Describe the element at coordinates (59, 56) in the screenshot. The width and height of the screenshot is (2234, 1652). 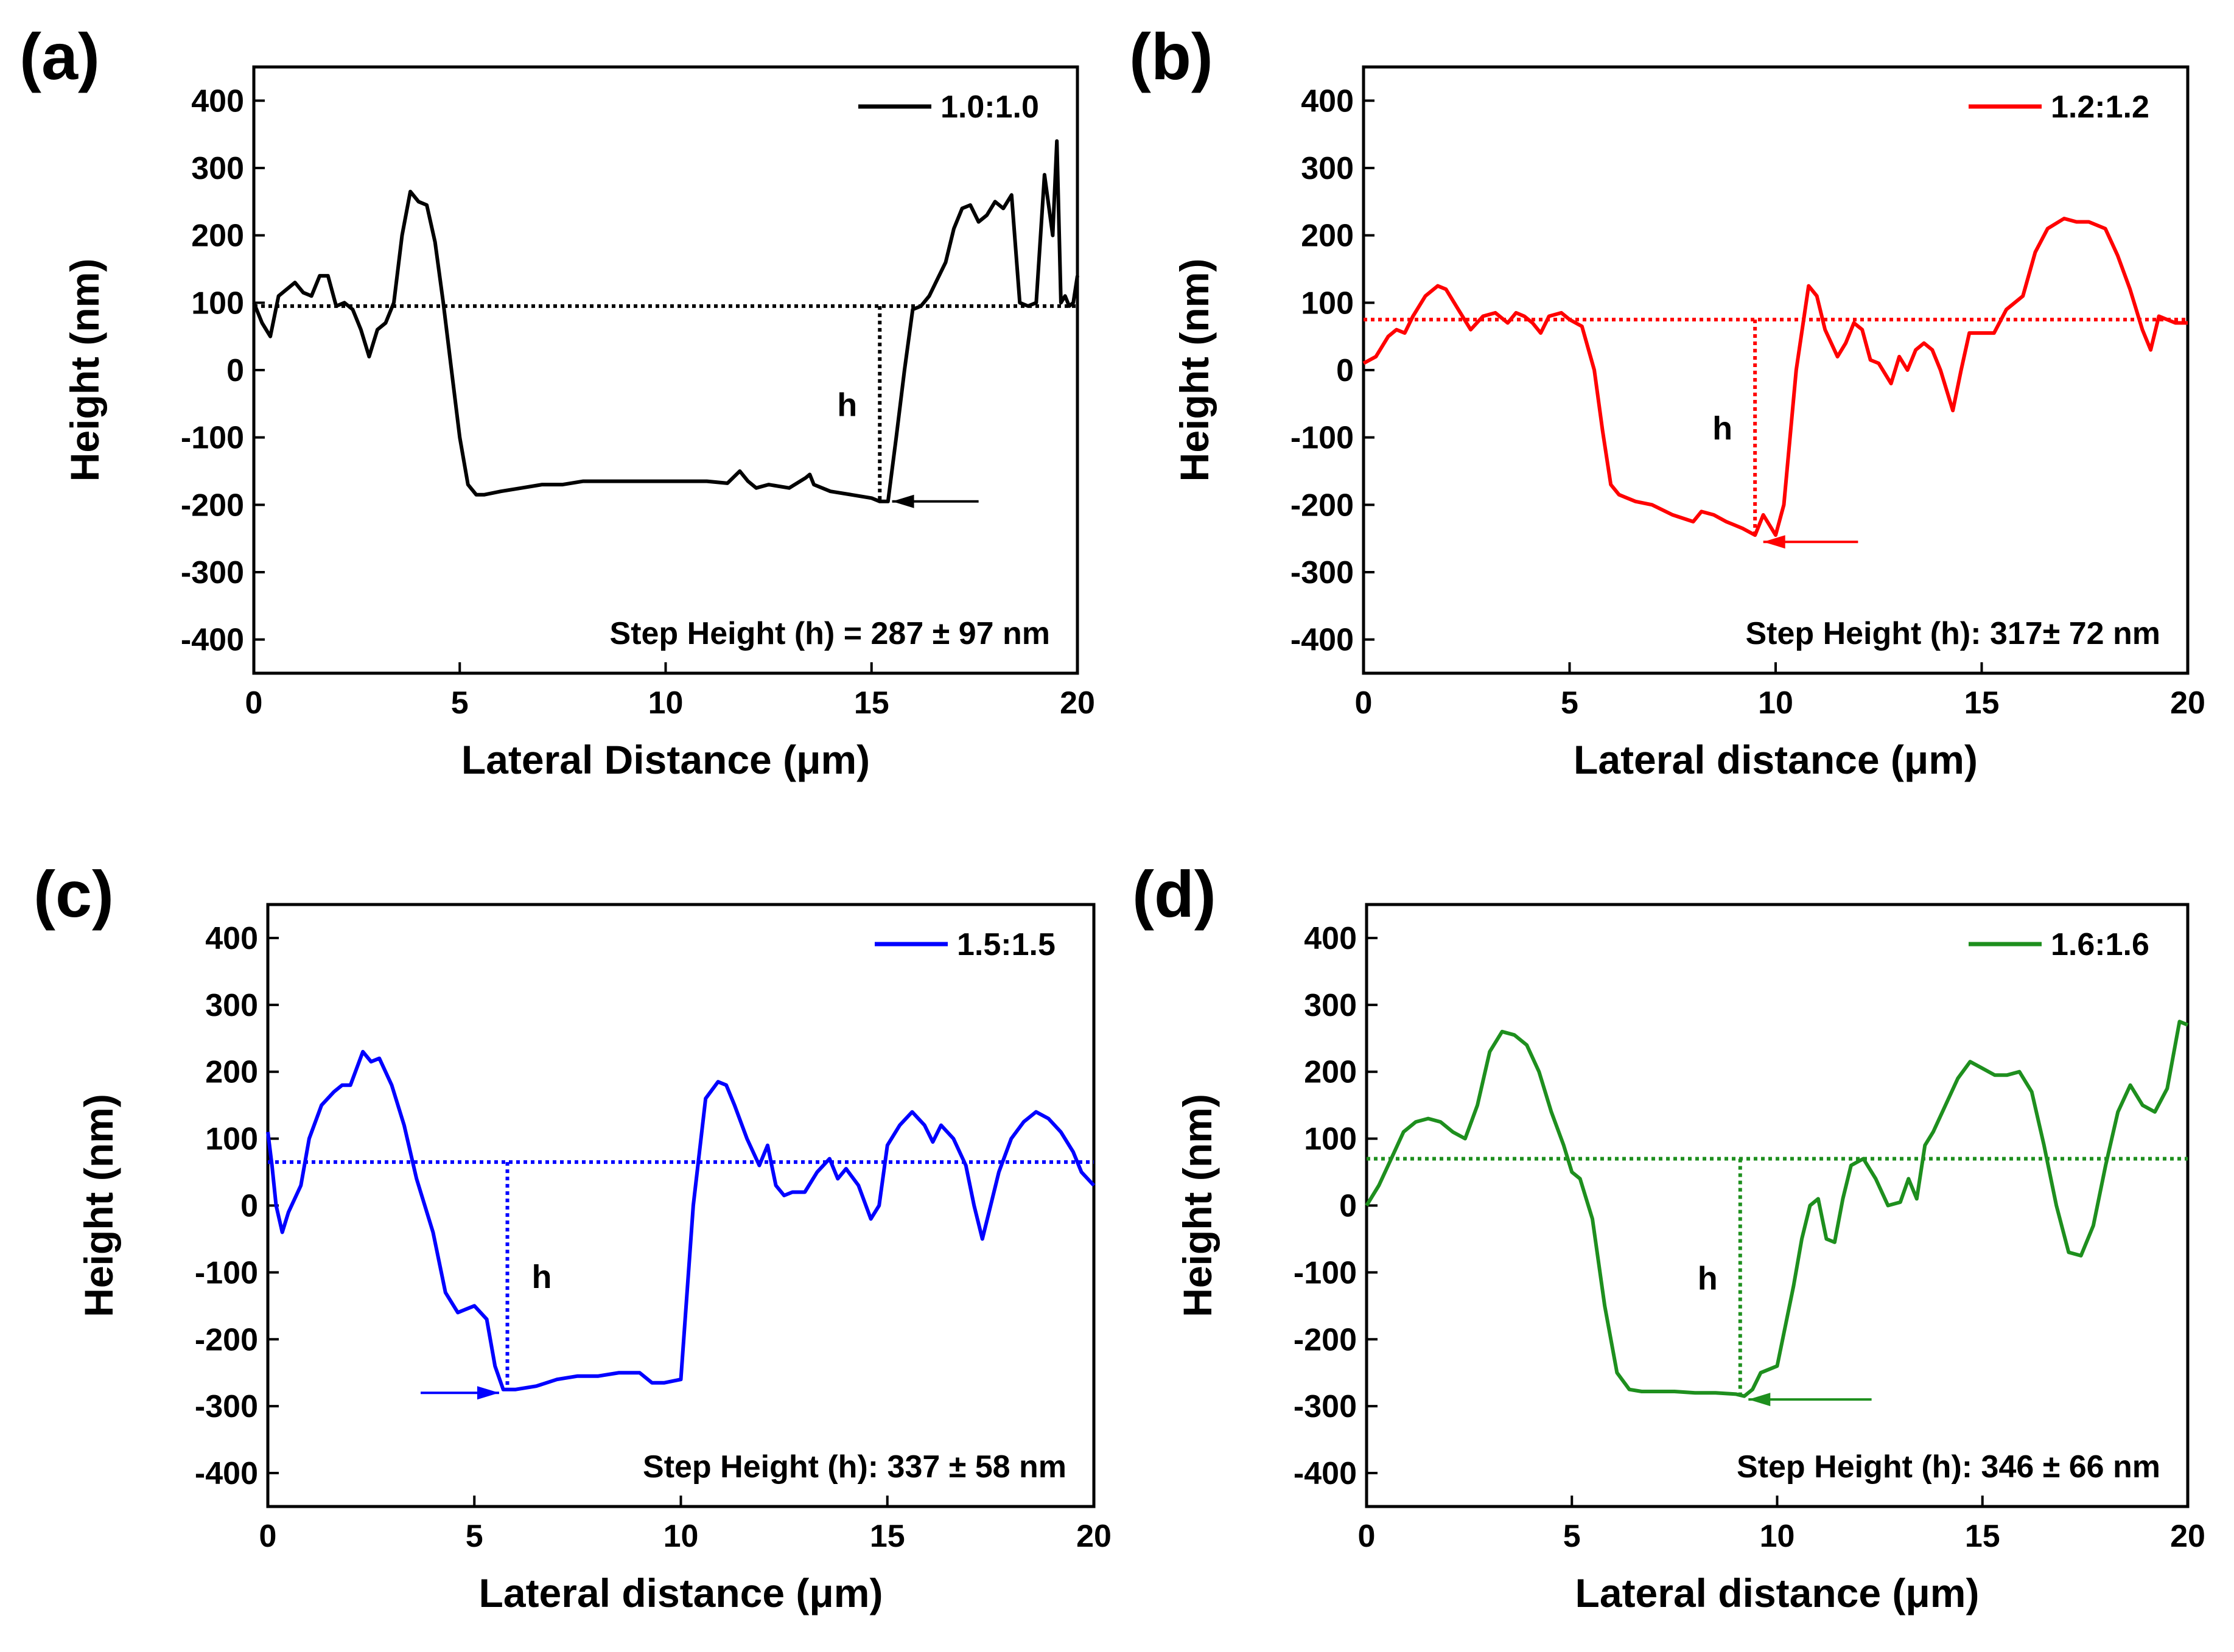
I see `panel-label: (a)` at that location.